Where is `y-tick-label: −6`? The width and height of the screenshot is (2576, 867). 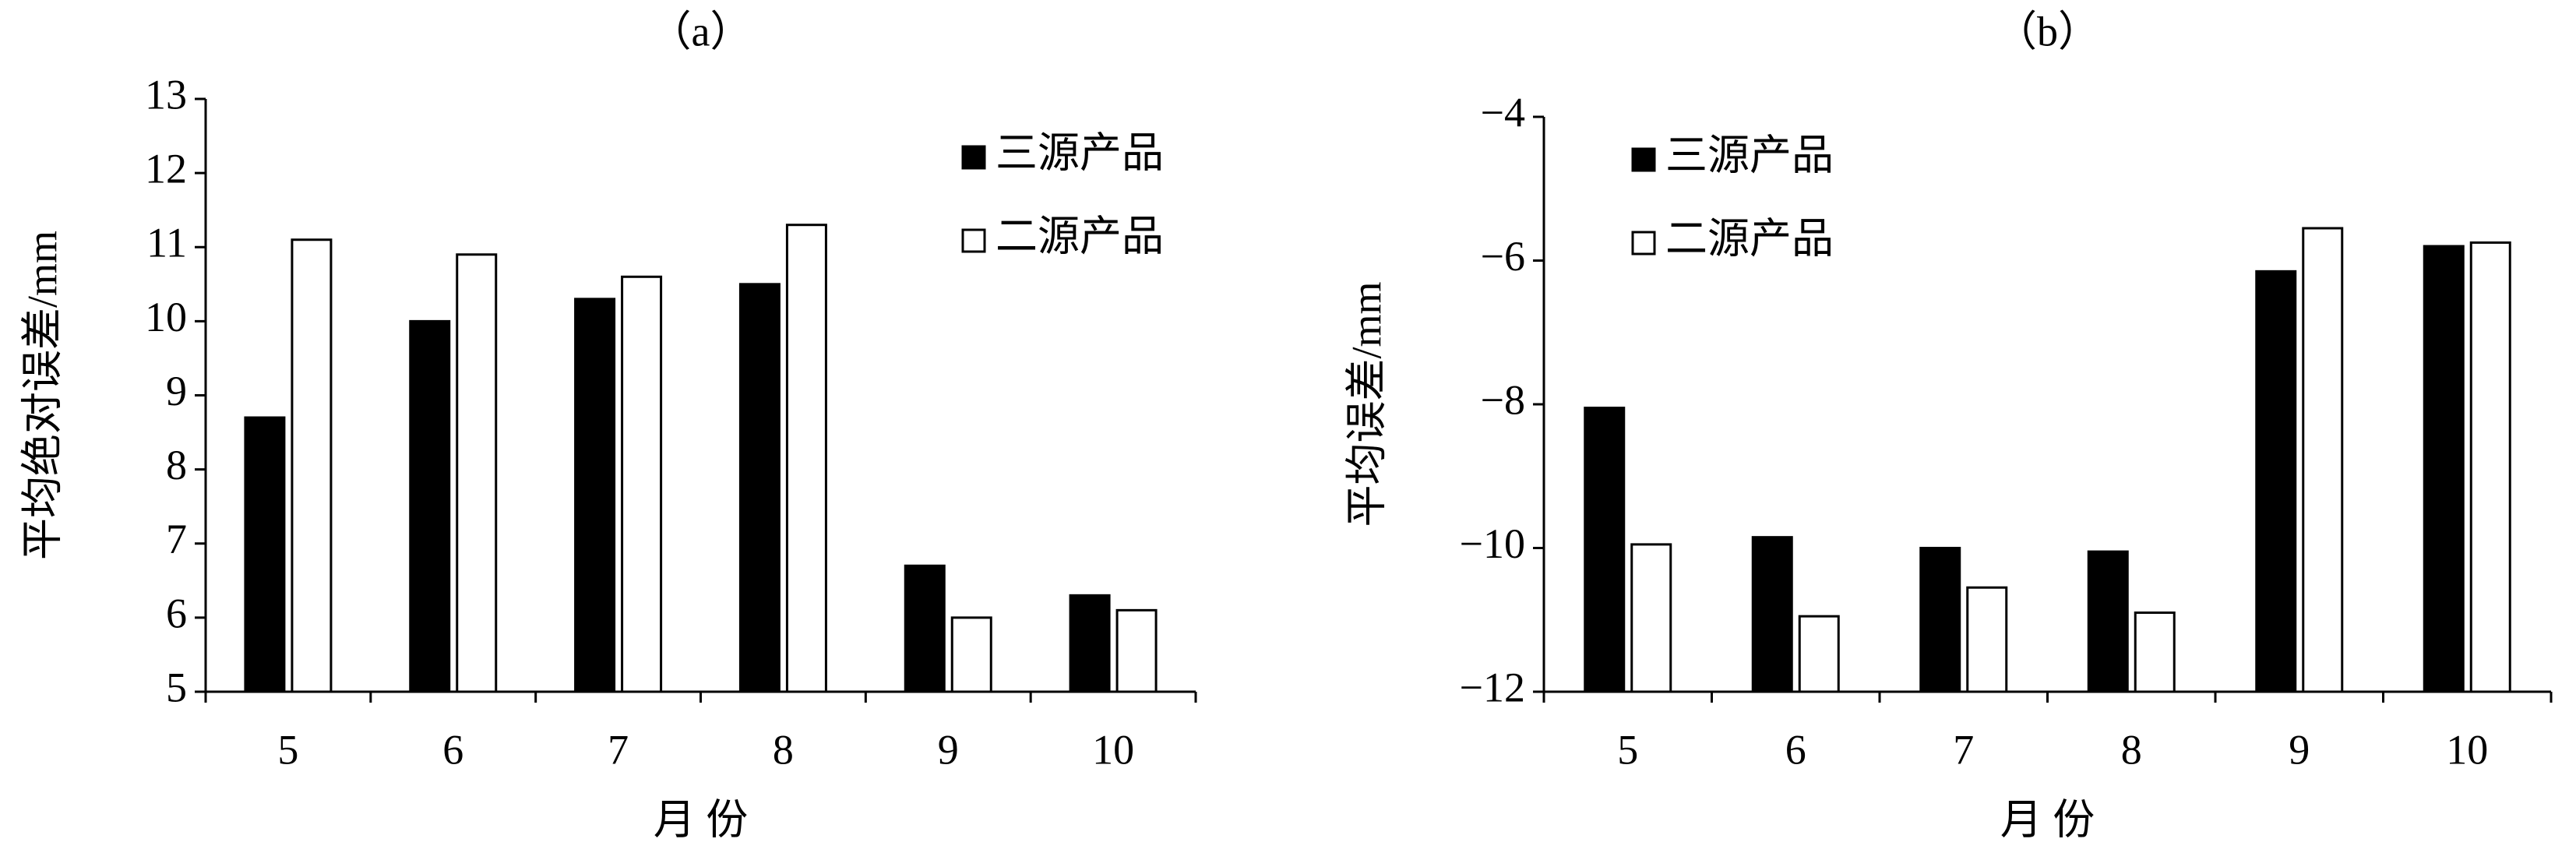
y-tick-label: −6 is located at coordinates (1503, 256).